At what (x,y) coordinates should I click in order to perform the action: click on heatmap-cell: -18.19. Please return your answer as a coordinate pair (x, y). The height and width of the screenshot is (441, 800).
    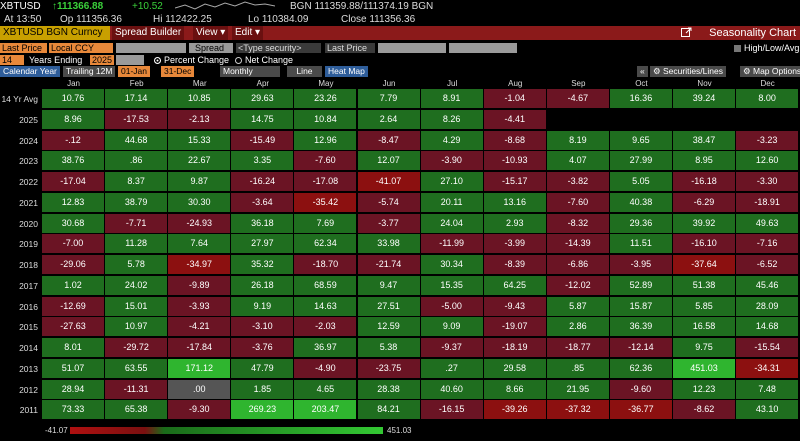
    Looking at the image, I should click on (515, 347).